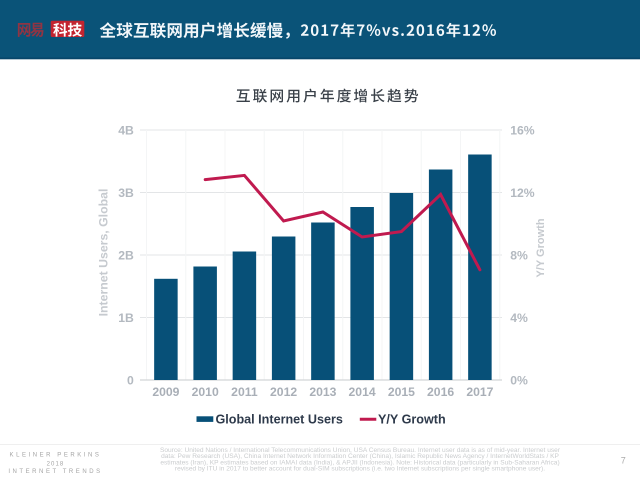 The image size is (640, 480). Describe the element at coordinates (401, 392) in the screenshot. I see `svg-text: 2015` at that location.